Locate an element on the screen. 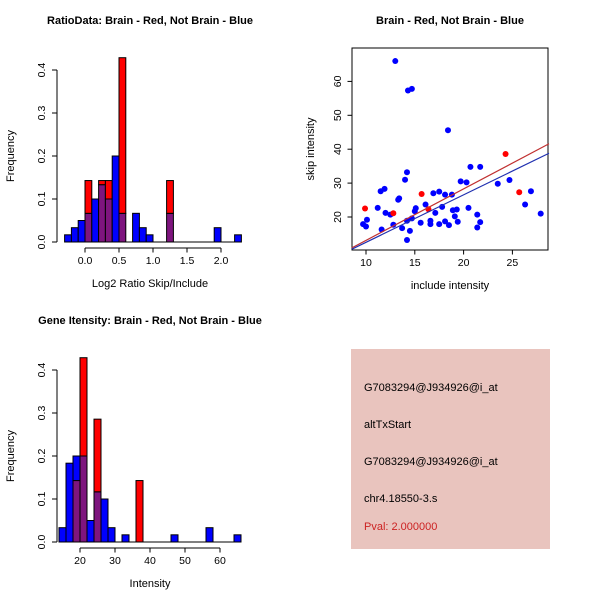 This screenshot has width=600, height=600. y-tick-label: 0.0 is located at coordinates (42, 242).